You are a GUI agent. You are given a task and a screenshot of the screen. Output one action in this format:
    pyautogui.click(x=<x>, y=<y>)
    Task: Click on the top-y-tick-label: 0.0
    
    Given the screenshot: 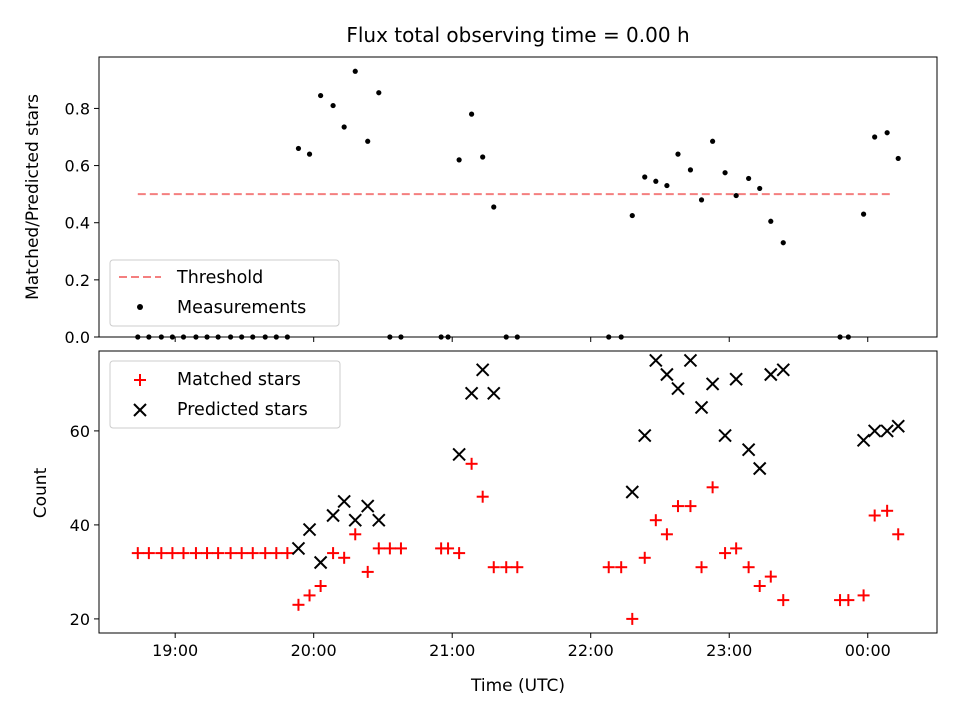 What is the action you would take?
    pyautogui.click(x=77, y=337)
    